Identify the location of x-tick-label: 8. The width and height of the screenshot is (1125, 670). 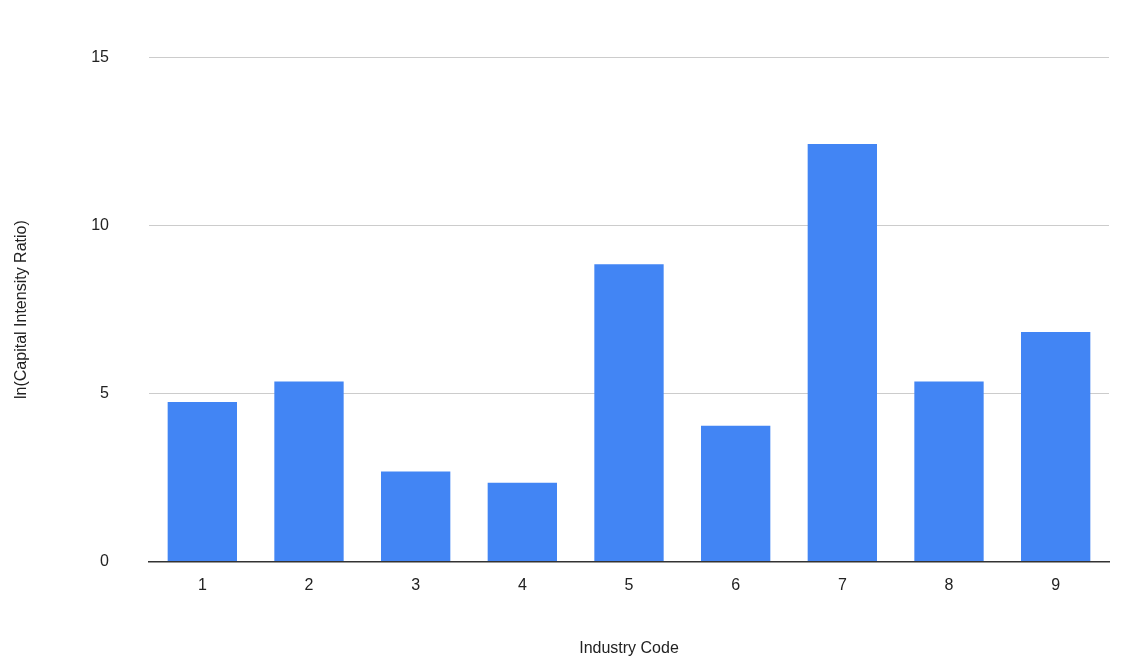
(949, 584).